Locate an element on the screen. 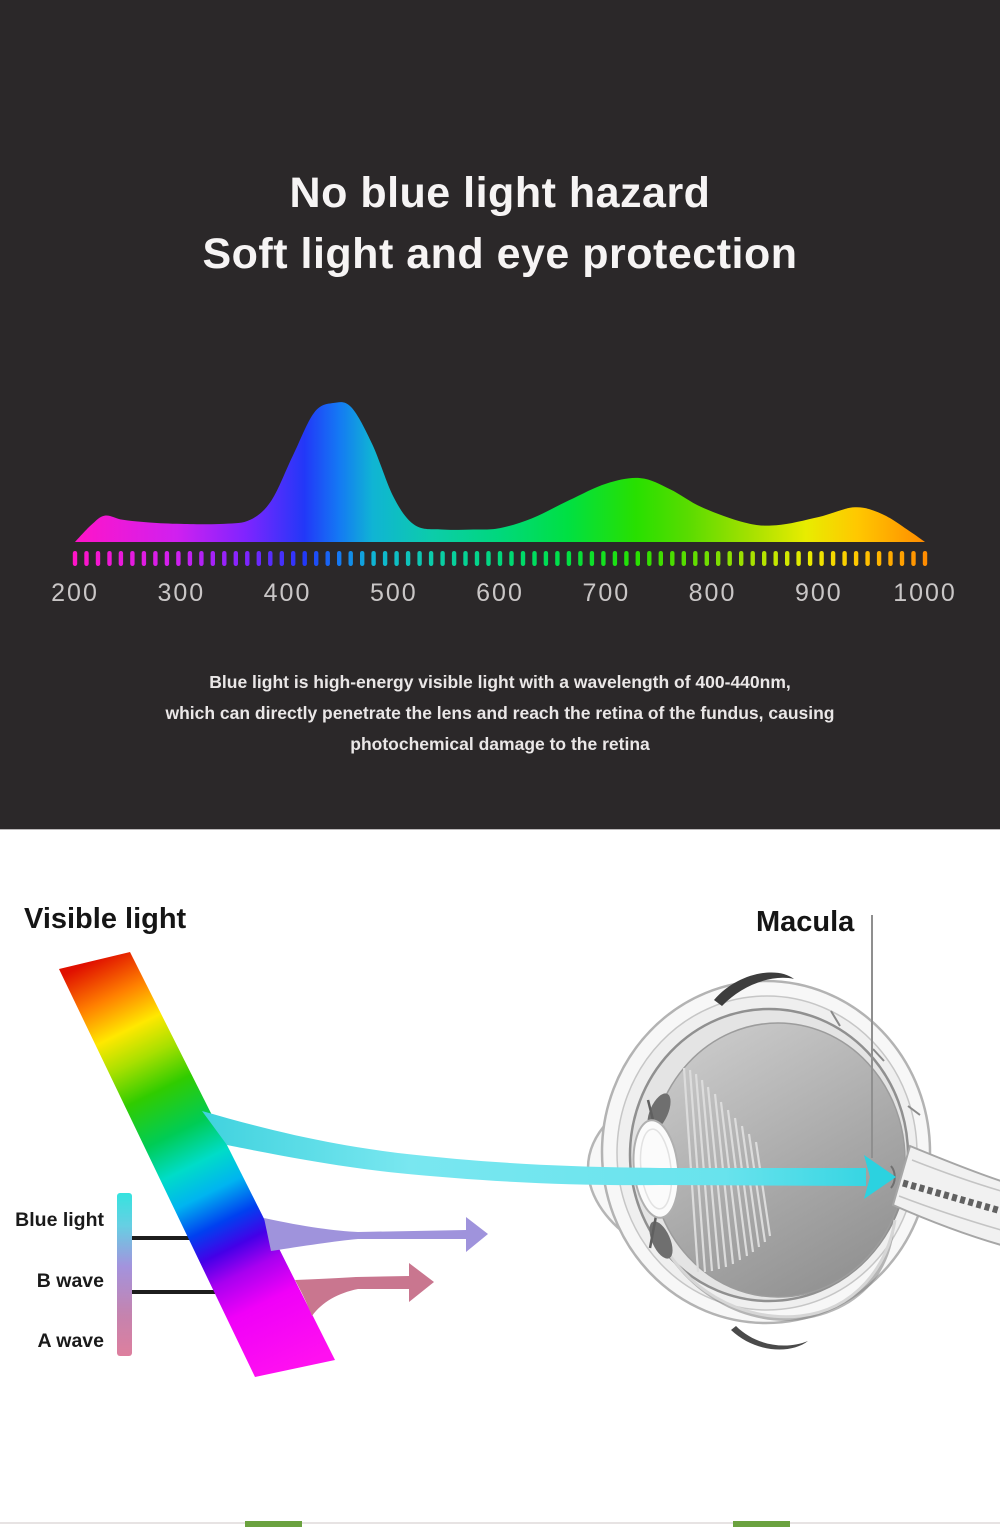  blue-light-ray-arrowhead is located at coordinates (880, 1177).